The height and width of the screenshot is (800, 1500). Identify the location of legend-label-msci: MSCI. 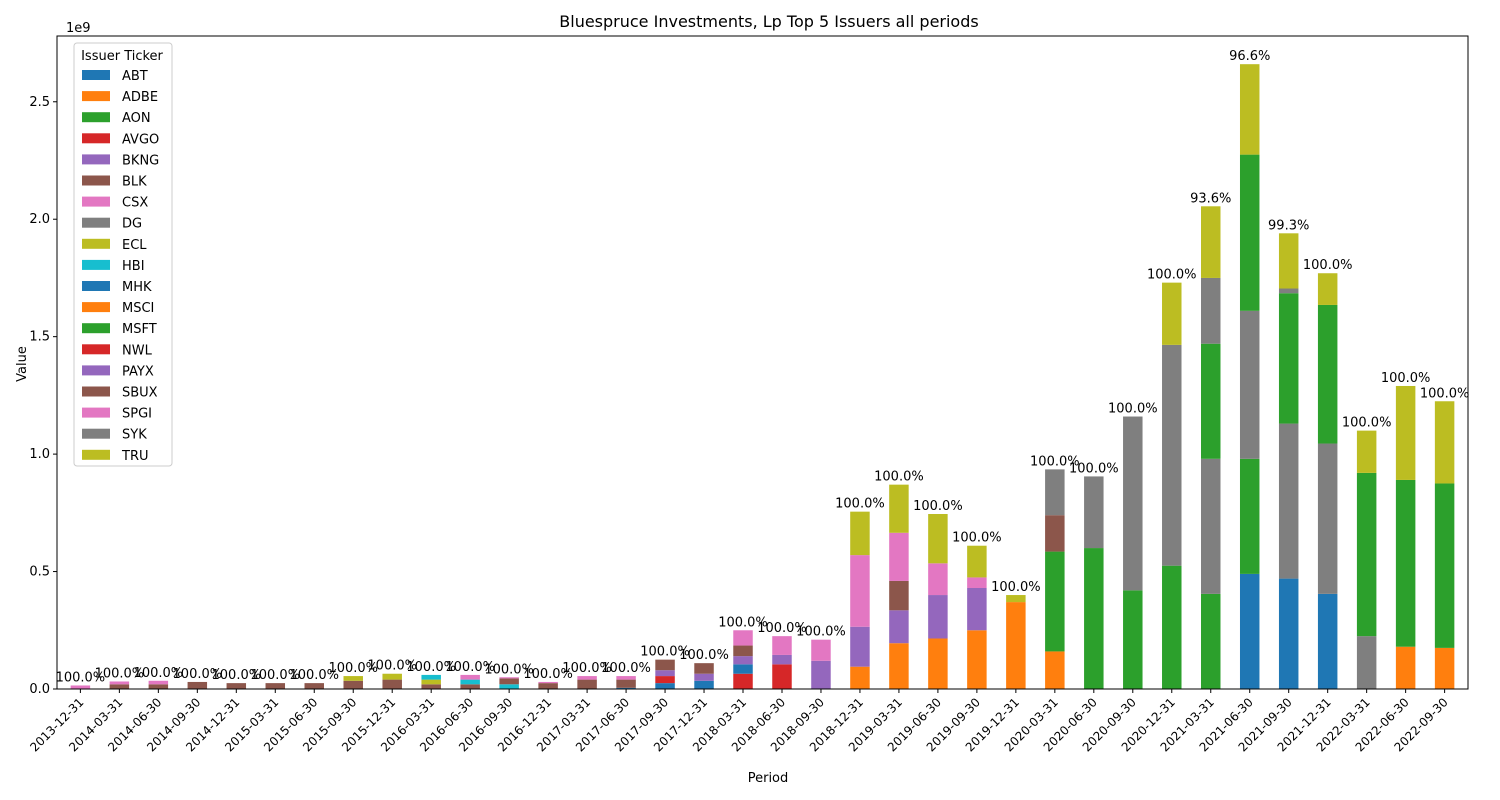
(138, 308).